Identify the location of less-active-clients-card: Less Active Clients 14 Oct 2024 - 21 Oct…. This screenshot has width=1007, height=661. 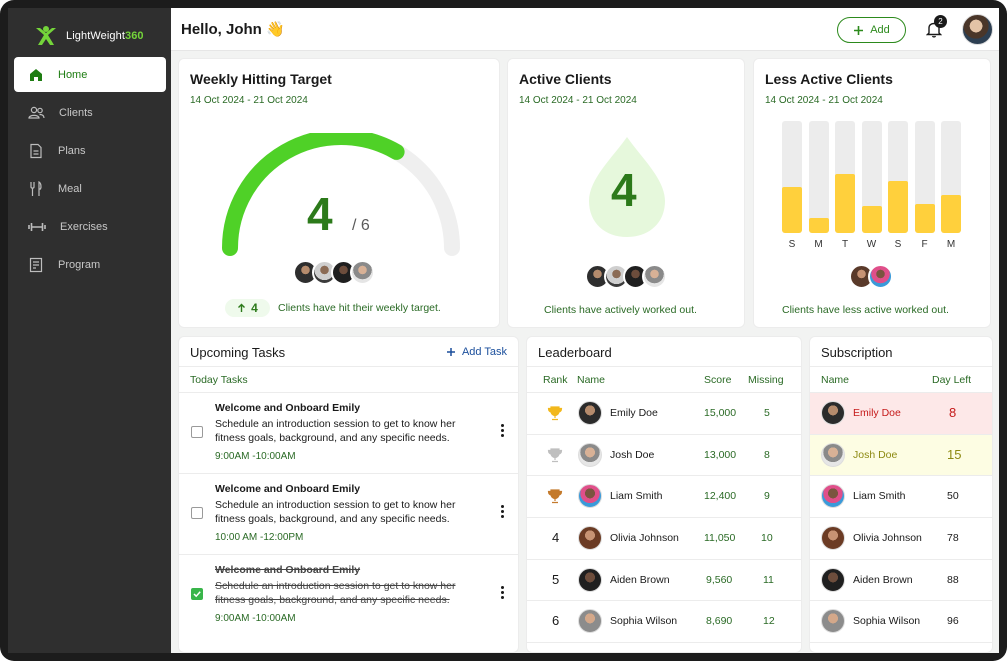
(872, 193).